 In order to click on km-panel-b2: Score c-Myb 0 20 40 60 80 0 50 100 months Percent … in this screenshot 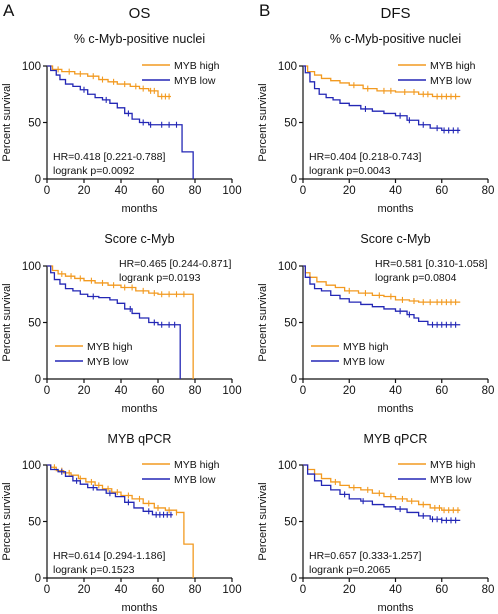, I will do `click(375, 323)`.